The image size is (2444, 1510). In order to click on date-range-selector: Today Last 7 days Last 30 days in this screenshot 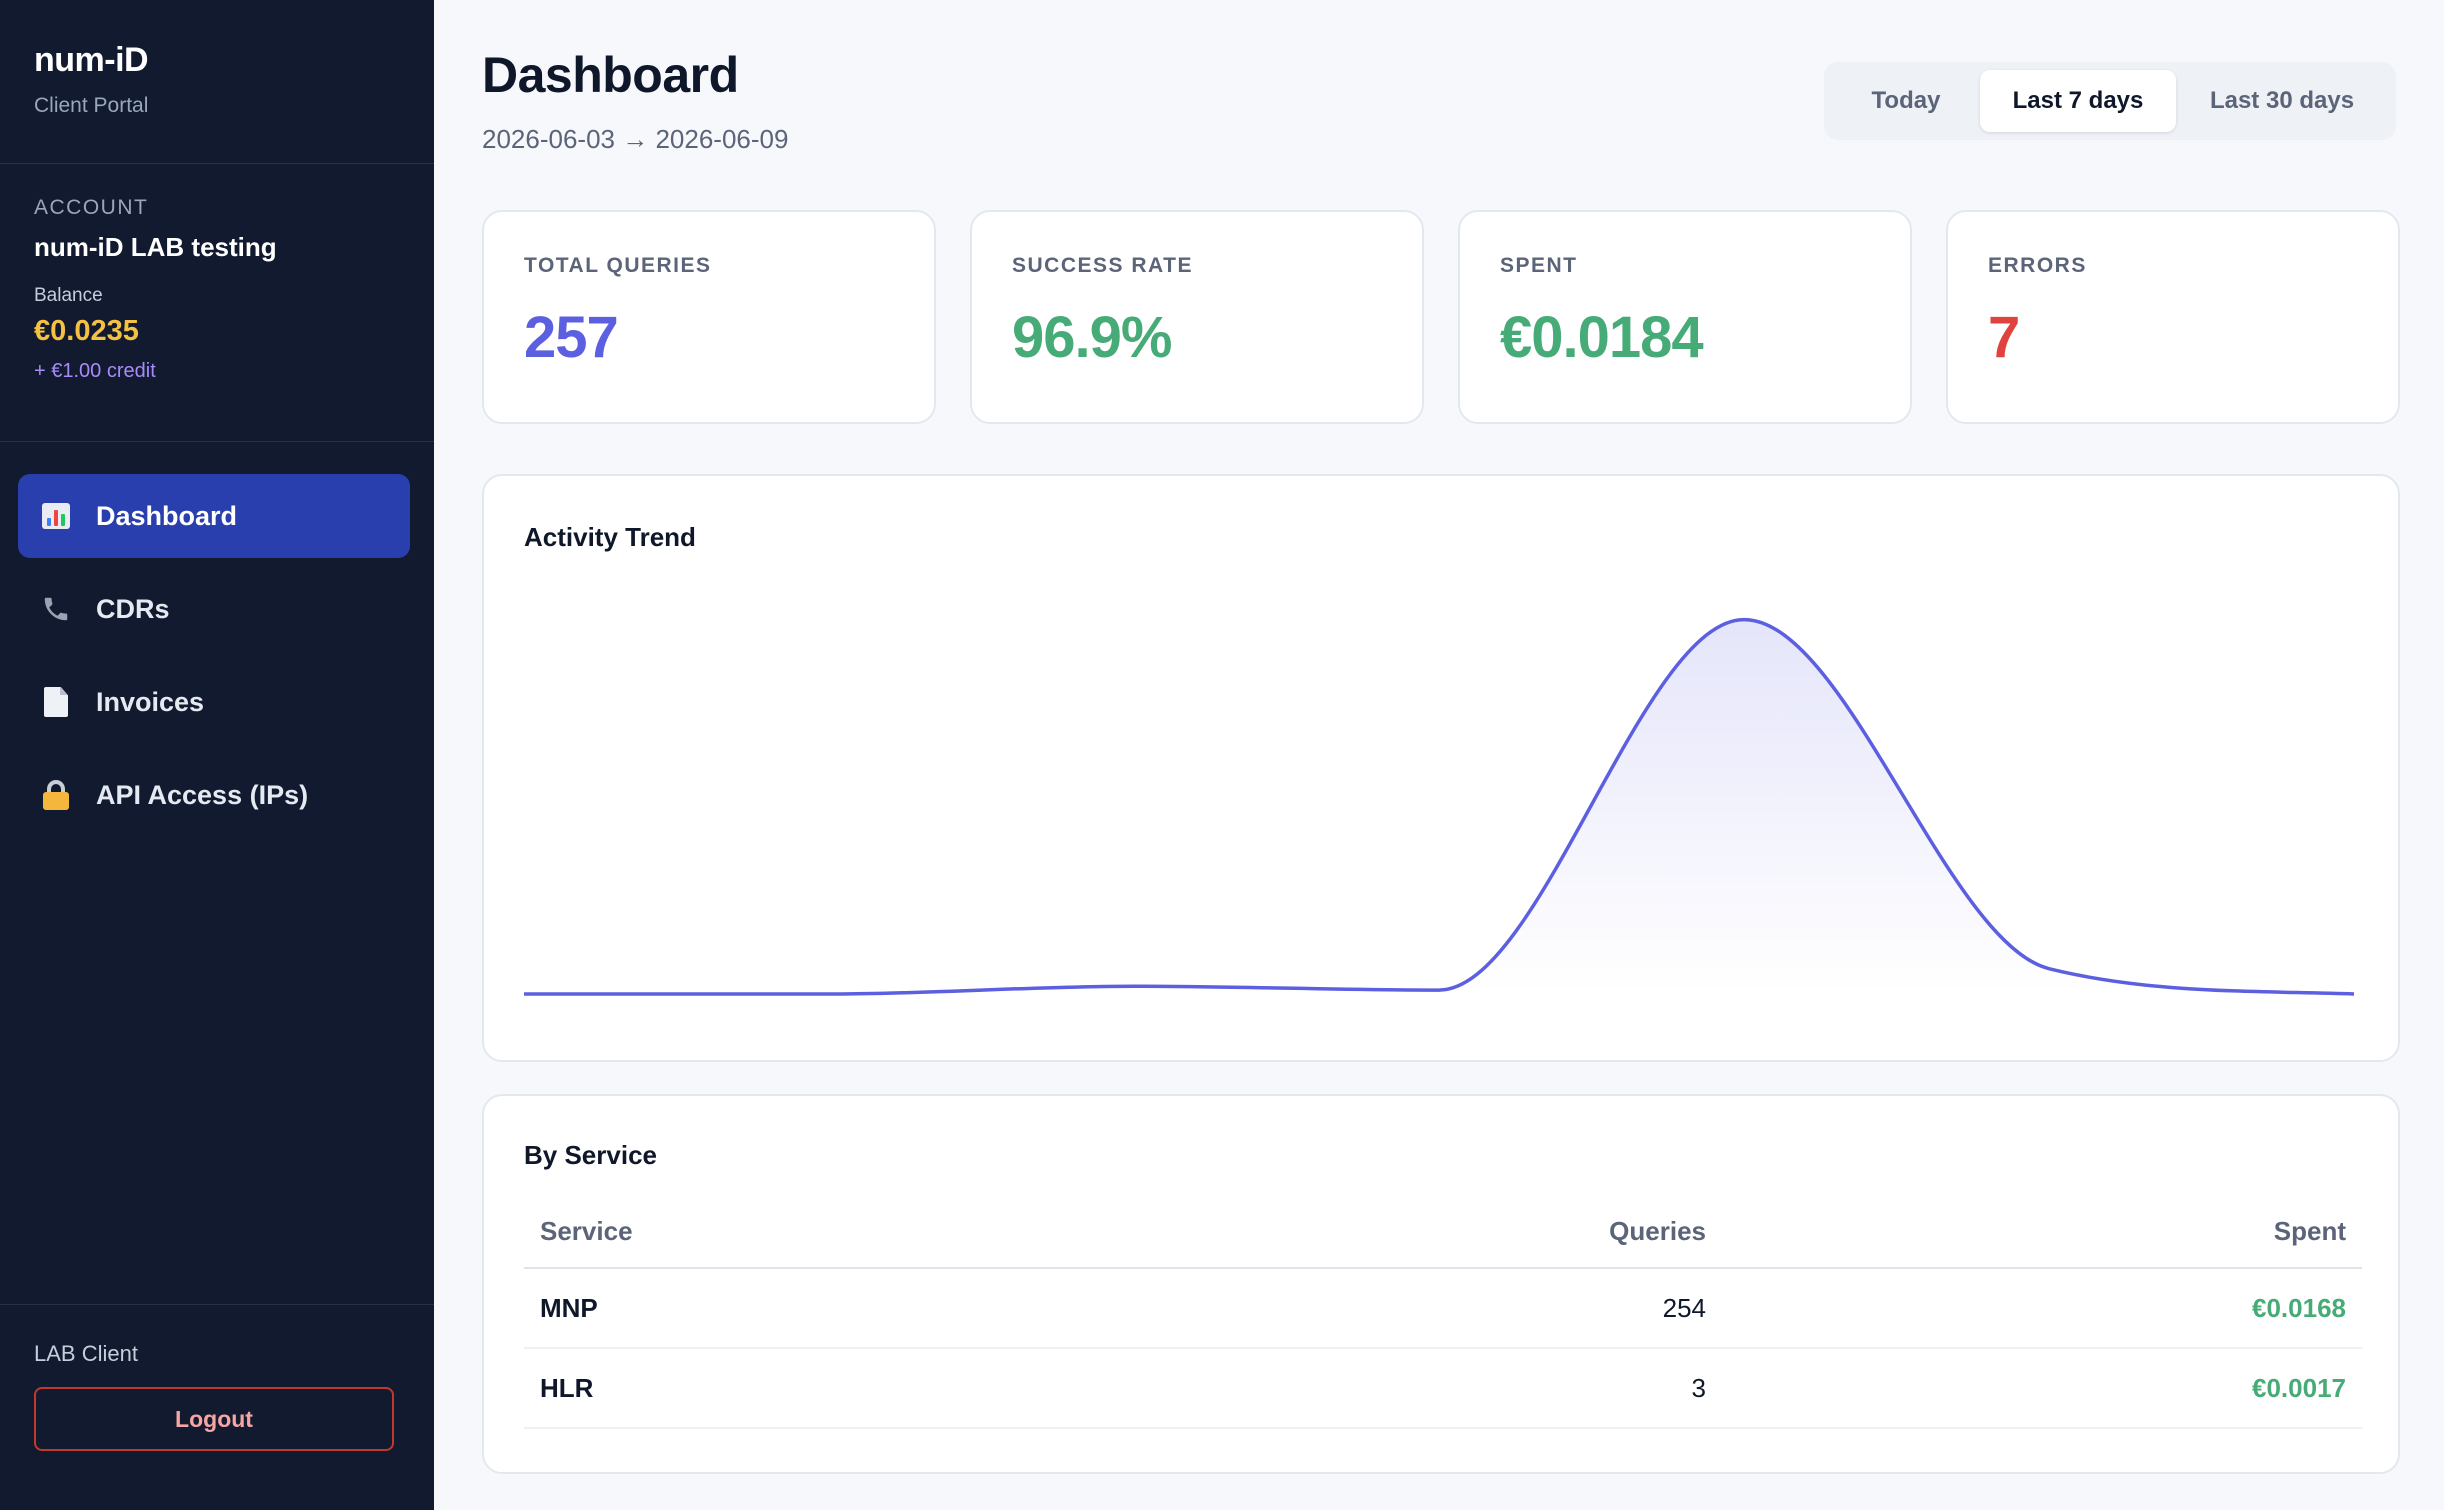, I will do `click(2110, 101)`.